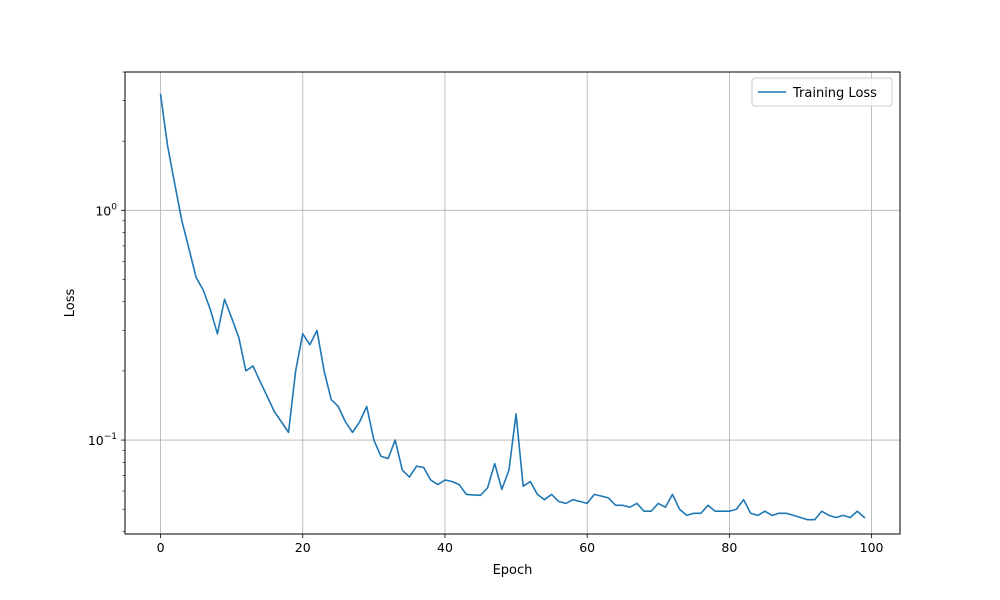  I want to click on legend: Training Loss, so click(822, 92).